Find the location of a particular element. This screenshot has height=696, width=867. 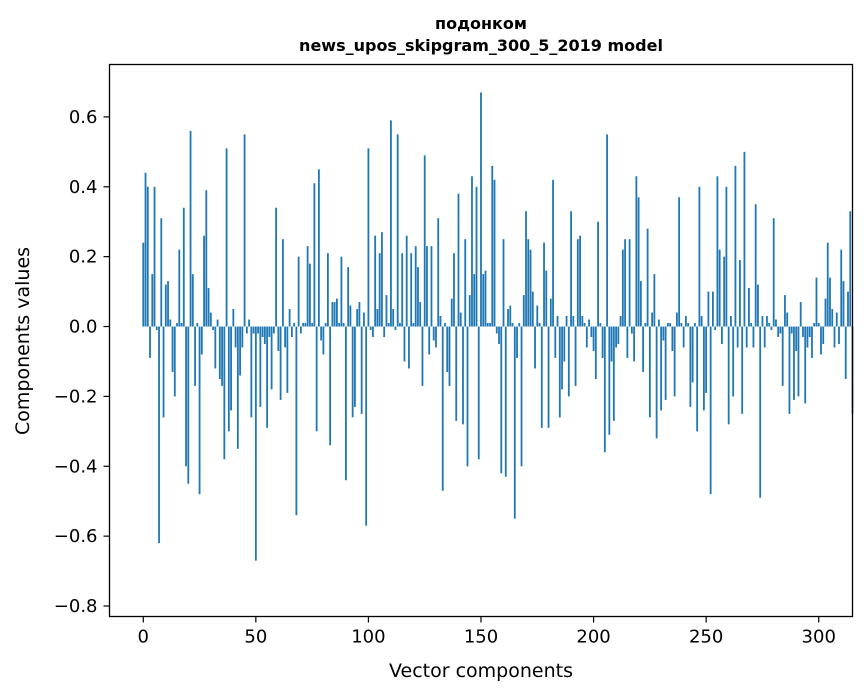

y-axis-label: Components values is located at coordinates (23, 341).